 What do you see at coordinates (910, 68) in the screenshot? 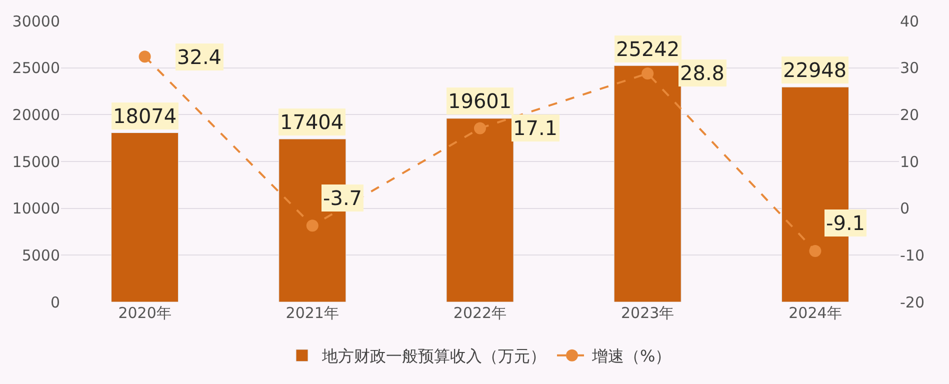
I see `y2-tick-label: 30` at bounding box center [910, 68].